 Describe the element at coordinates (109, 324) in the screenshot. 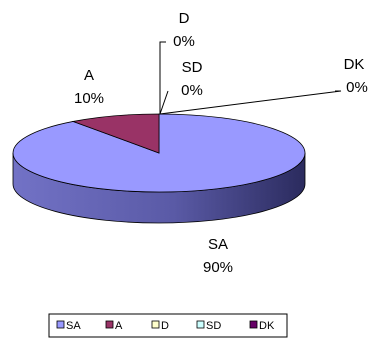

I see `legend-swatch-a` at that location.